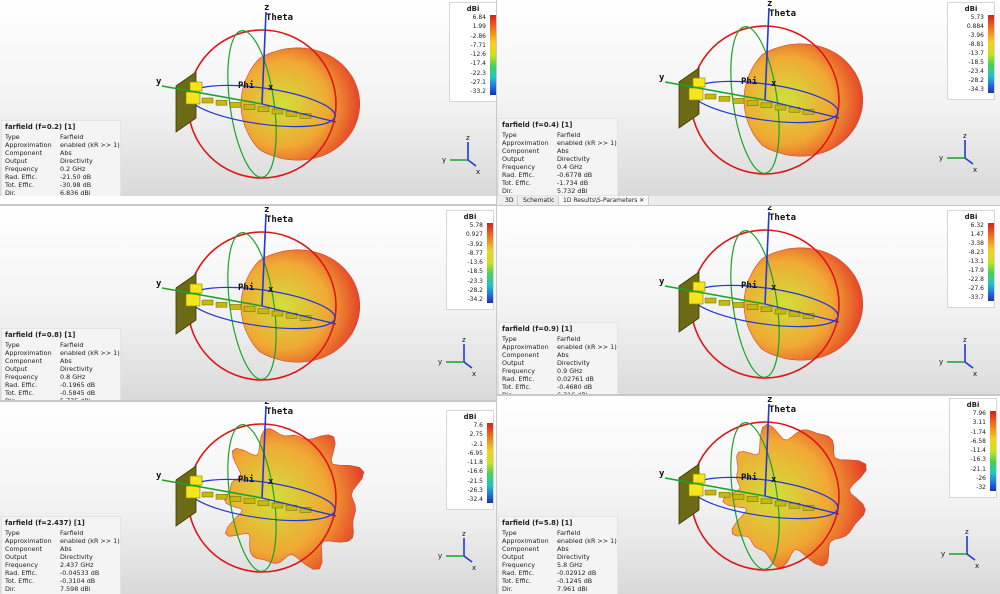 This screenshot has width=1000, height=594. What do you see at coordinates (600, 200) in the screenshot?
I see `tab-1d-results-label: 1D Results\S-Parameters` at bounding box center [600, 200].